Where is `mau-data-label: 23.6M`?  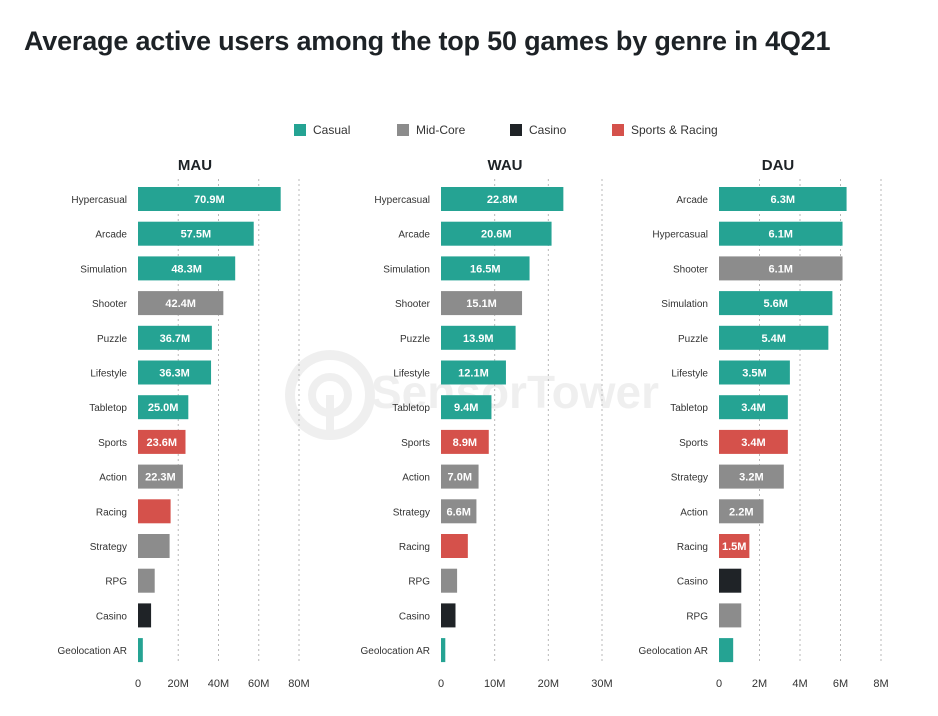 mau-data-label: 23.6M is located at coordinates (161, 443).